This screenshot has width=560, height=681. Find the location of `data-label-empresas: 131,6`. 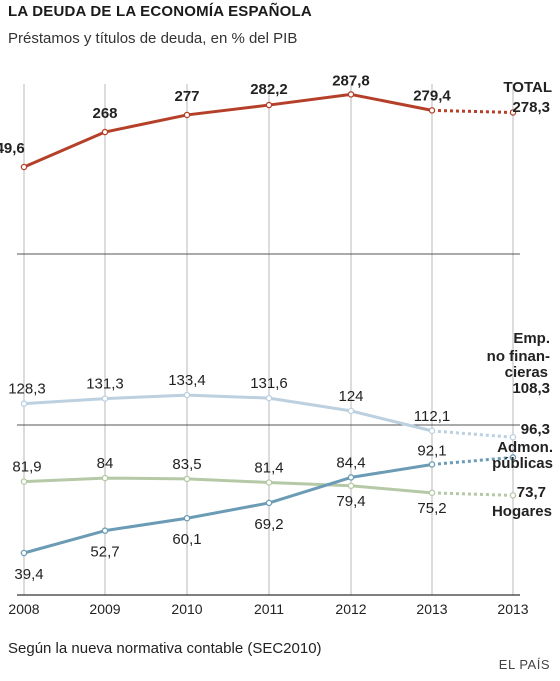

data-label-empresas: 131,6 is located at coordinates (269, 383).